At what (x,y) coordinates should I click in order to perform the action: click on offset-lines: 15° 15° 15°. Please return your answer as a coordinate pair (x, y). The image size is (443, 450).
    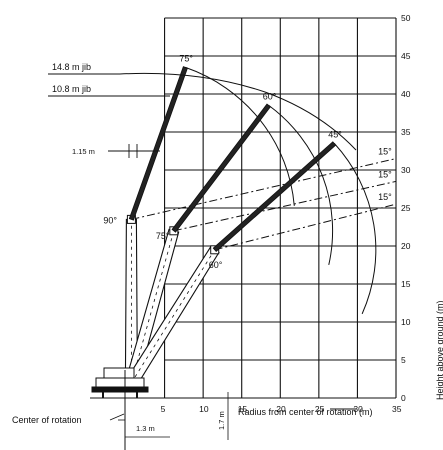
    Looking at the image, I should click on (264, 199).